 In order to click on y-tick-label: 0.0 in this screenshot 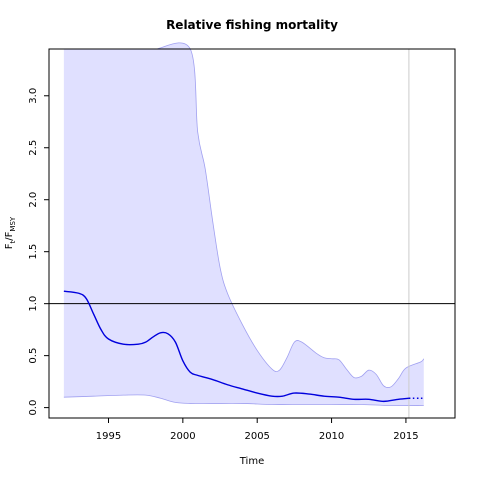, I will do `click(33, 408)`.